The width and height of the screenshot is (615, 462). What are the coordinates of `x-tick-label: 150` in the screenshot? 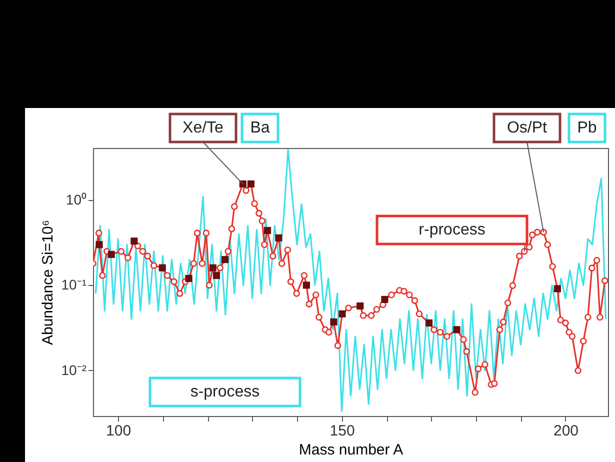 It's located at (342, 431).